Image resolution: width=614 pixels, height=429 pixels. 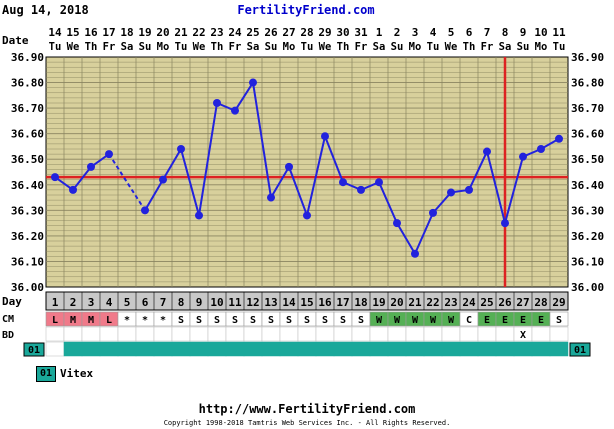 I want to click on day-tick-label: 8, so click(x=181, y=302).